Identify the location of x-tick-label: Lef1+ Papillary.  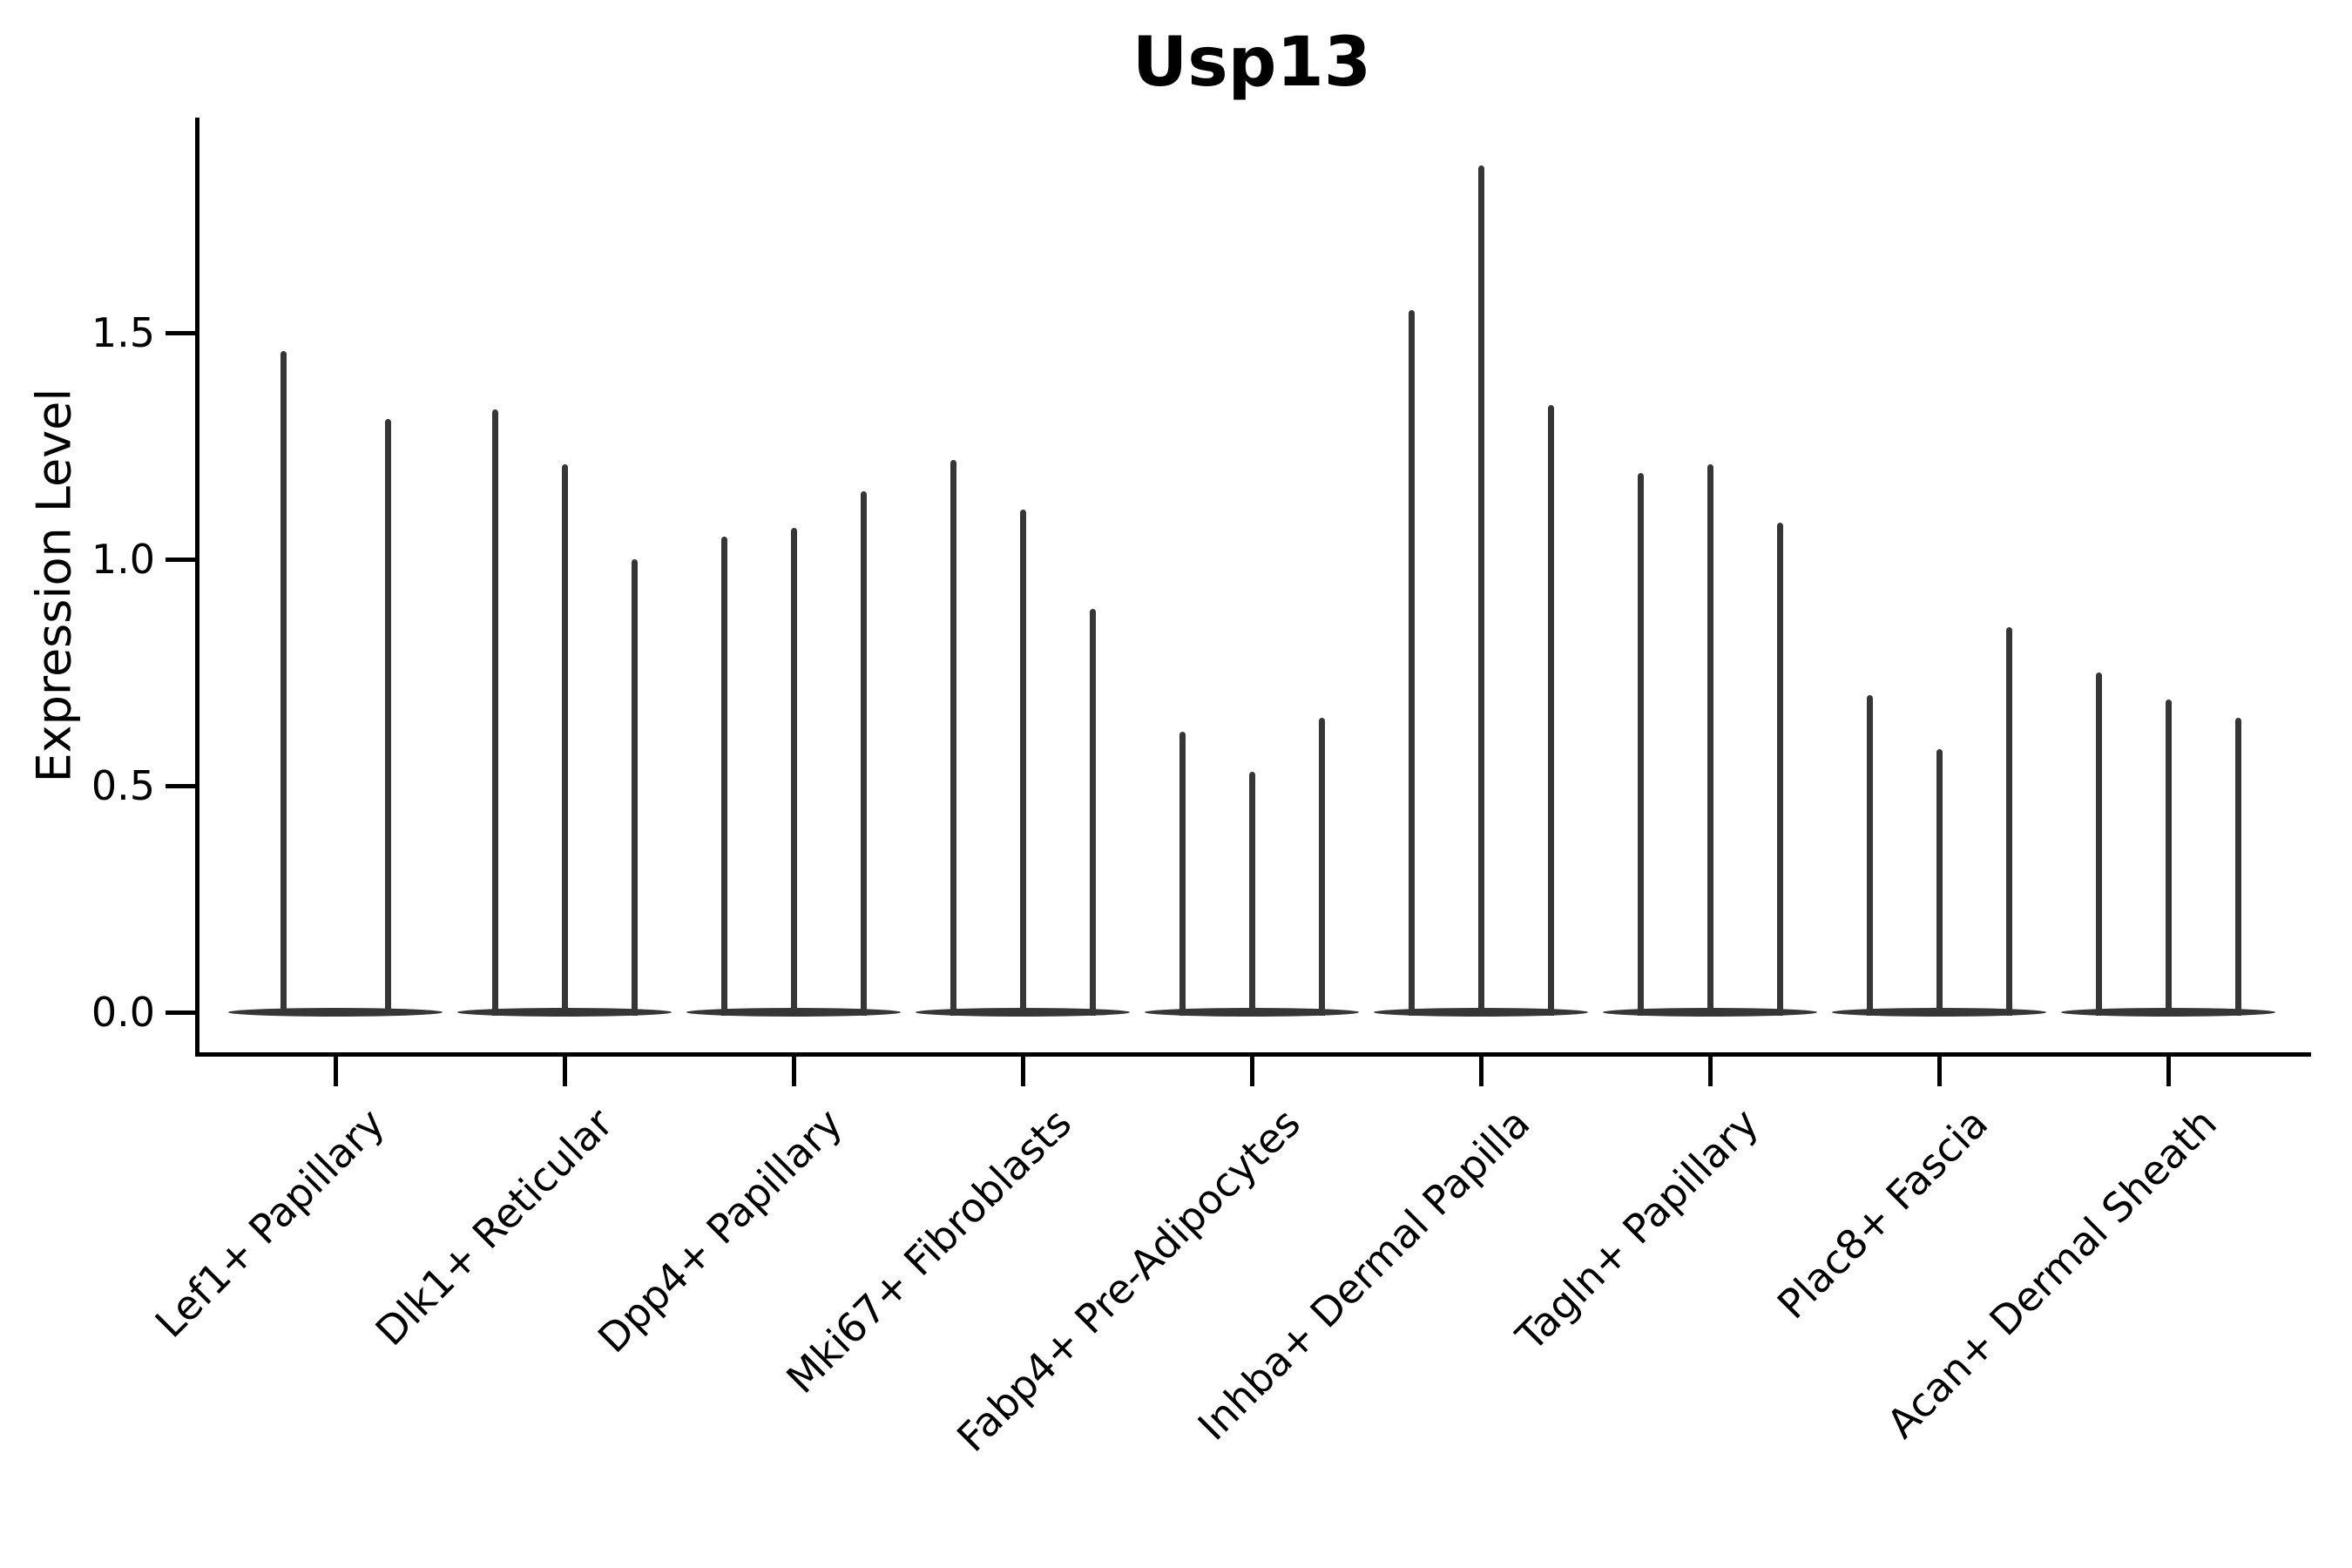
(270, 1223).